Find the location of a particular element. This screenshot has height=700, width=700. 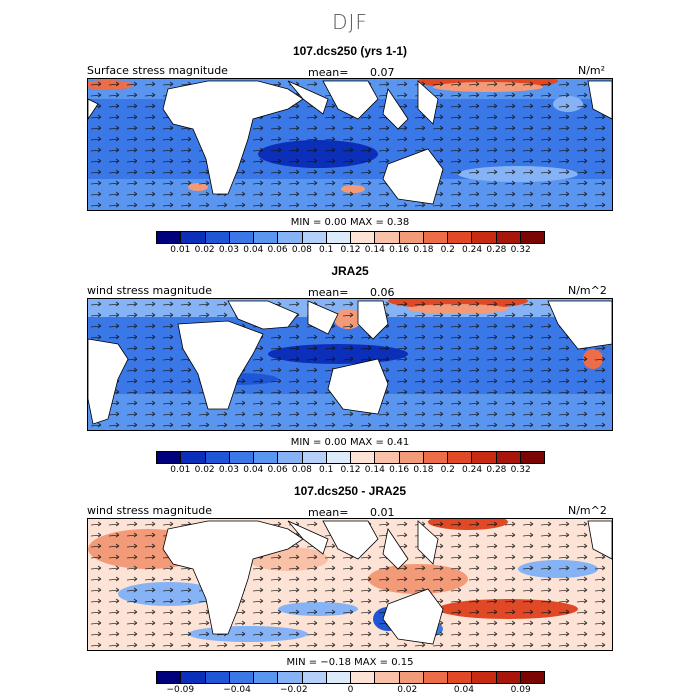

panel3-map is located at coordinates (350, 584).